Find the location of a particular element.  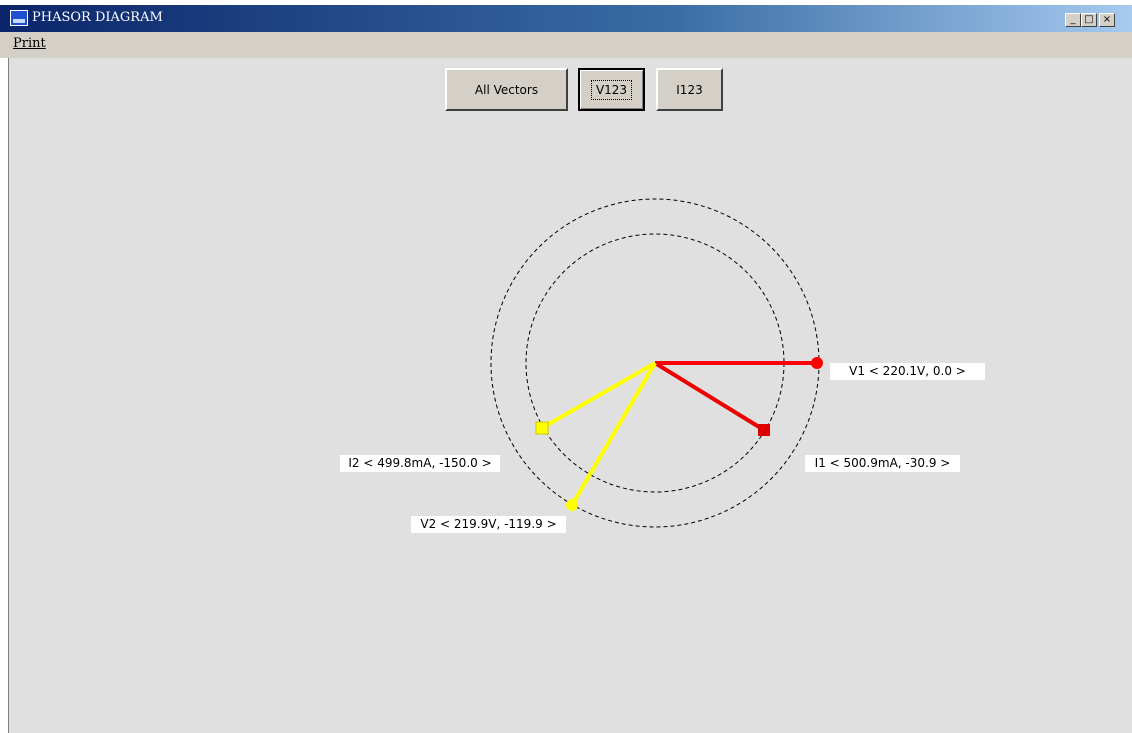

i2-vector is located at coordinates (598, 395).